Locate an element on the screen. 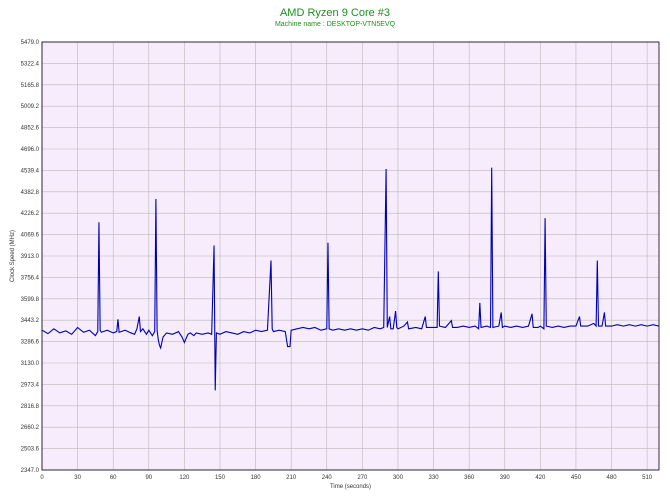 The width and height of the screenshot is (670, 502). y-tick-label: 4852.6 is located at coordinates (30, 129).